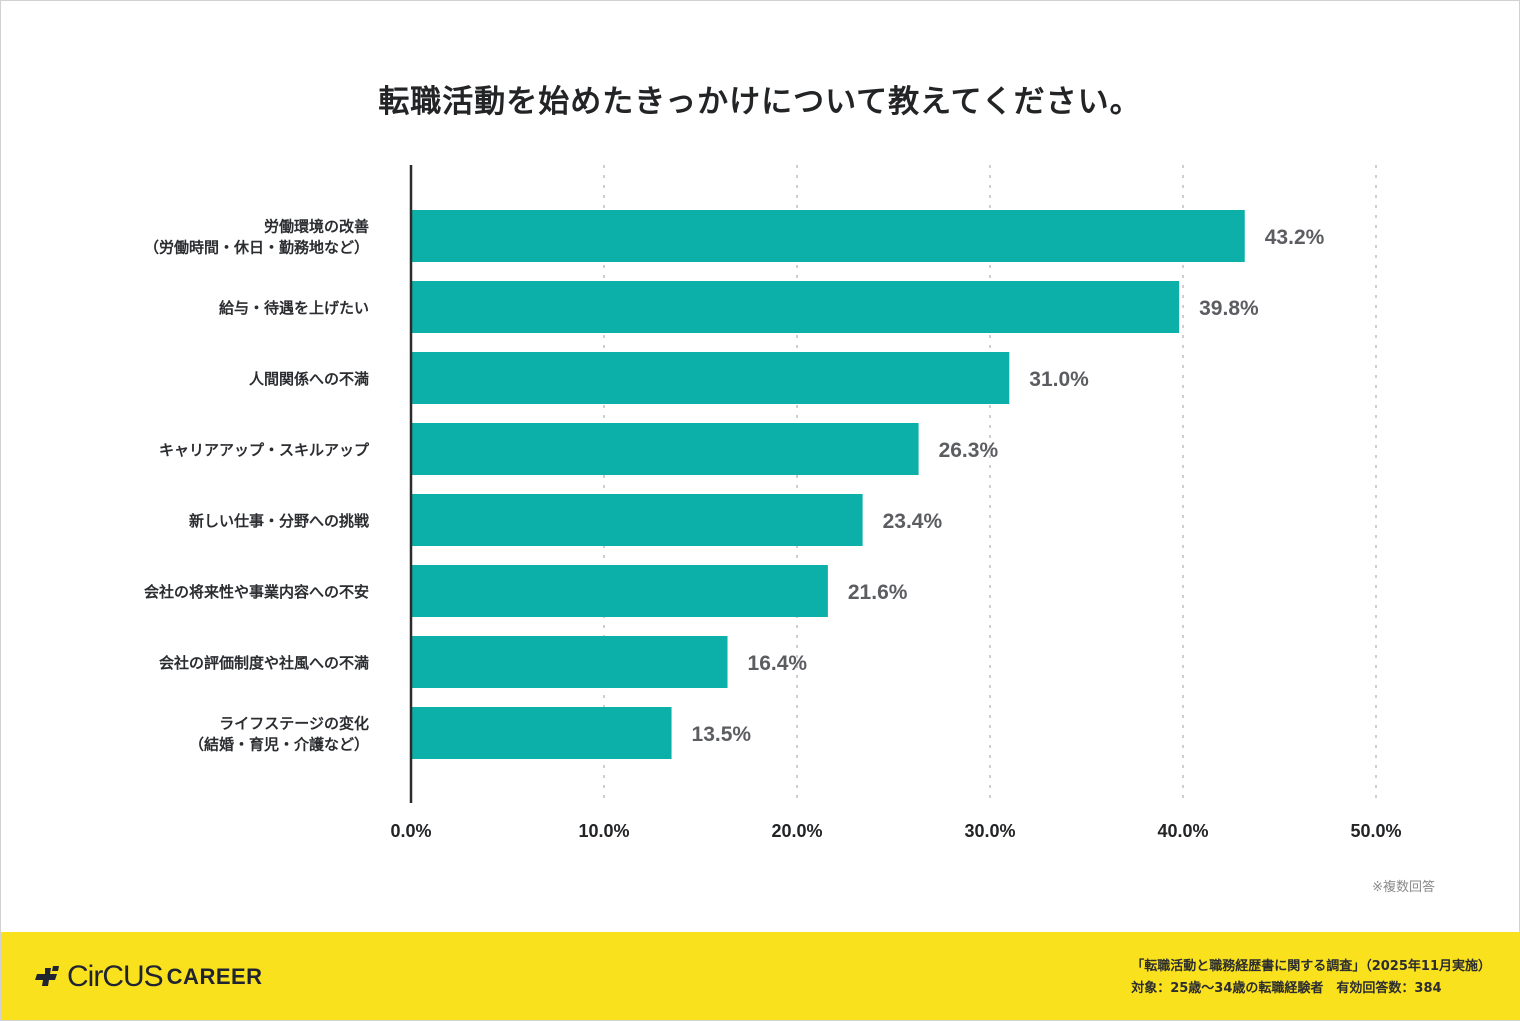 The image size is (1520, 1021). I want to click on category-label: 人間関係への不満, so click(309, 379).